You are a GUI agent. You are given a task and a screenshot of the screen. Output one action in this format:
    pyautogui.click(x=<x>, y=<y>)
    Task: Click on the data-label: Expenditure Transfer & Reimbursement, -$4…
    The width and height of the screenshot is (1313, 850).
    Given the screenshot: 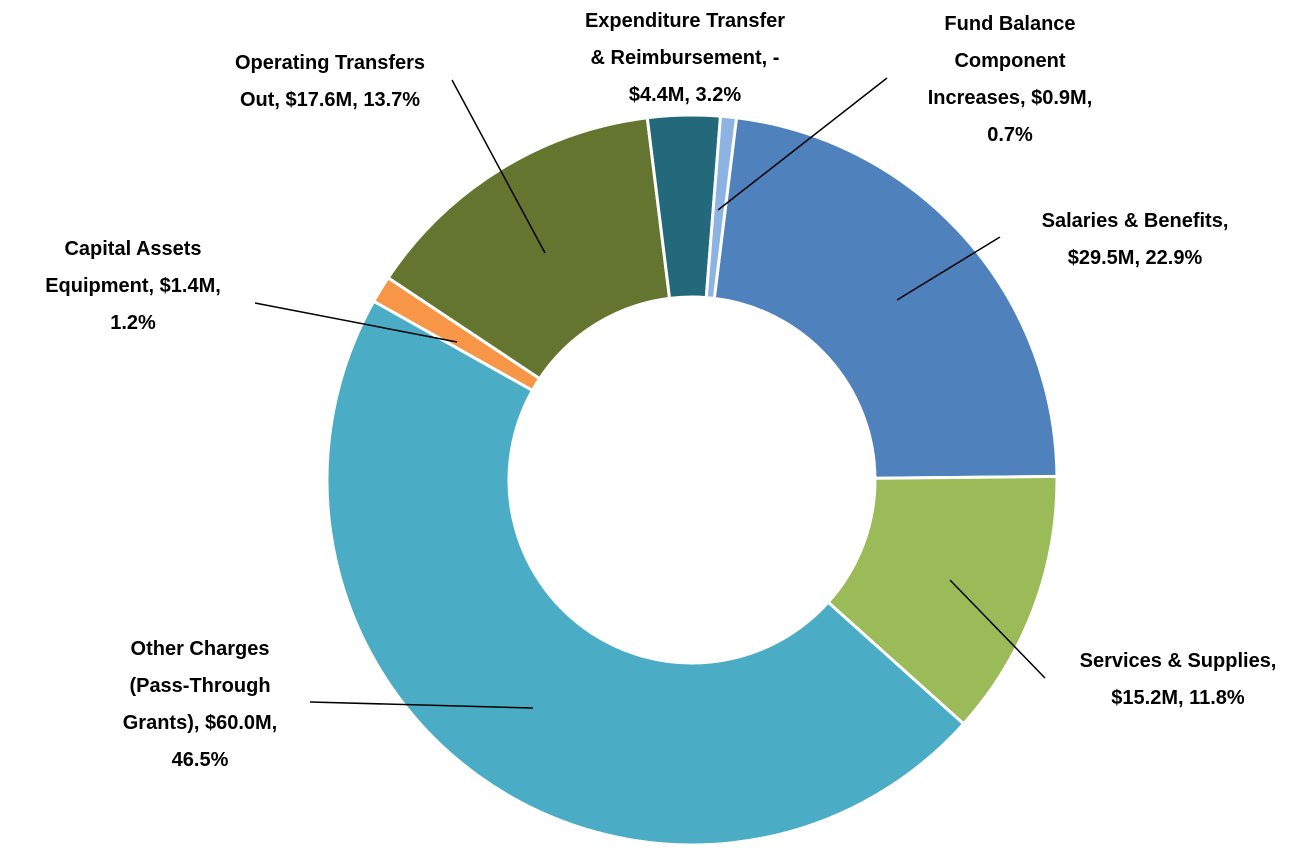 What is the action you would take?
    pyautogui.click(x=685, y=58)
    